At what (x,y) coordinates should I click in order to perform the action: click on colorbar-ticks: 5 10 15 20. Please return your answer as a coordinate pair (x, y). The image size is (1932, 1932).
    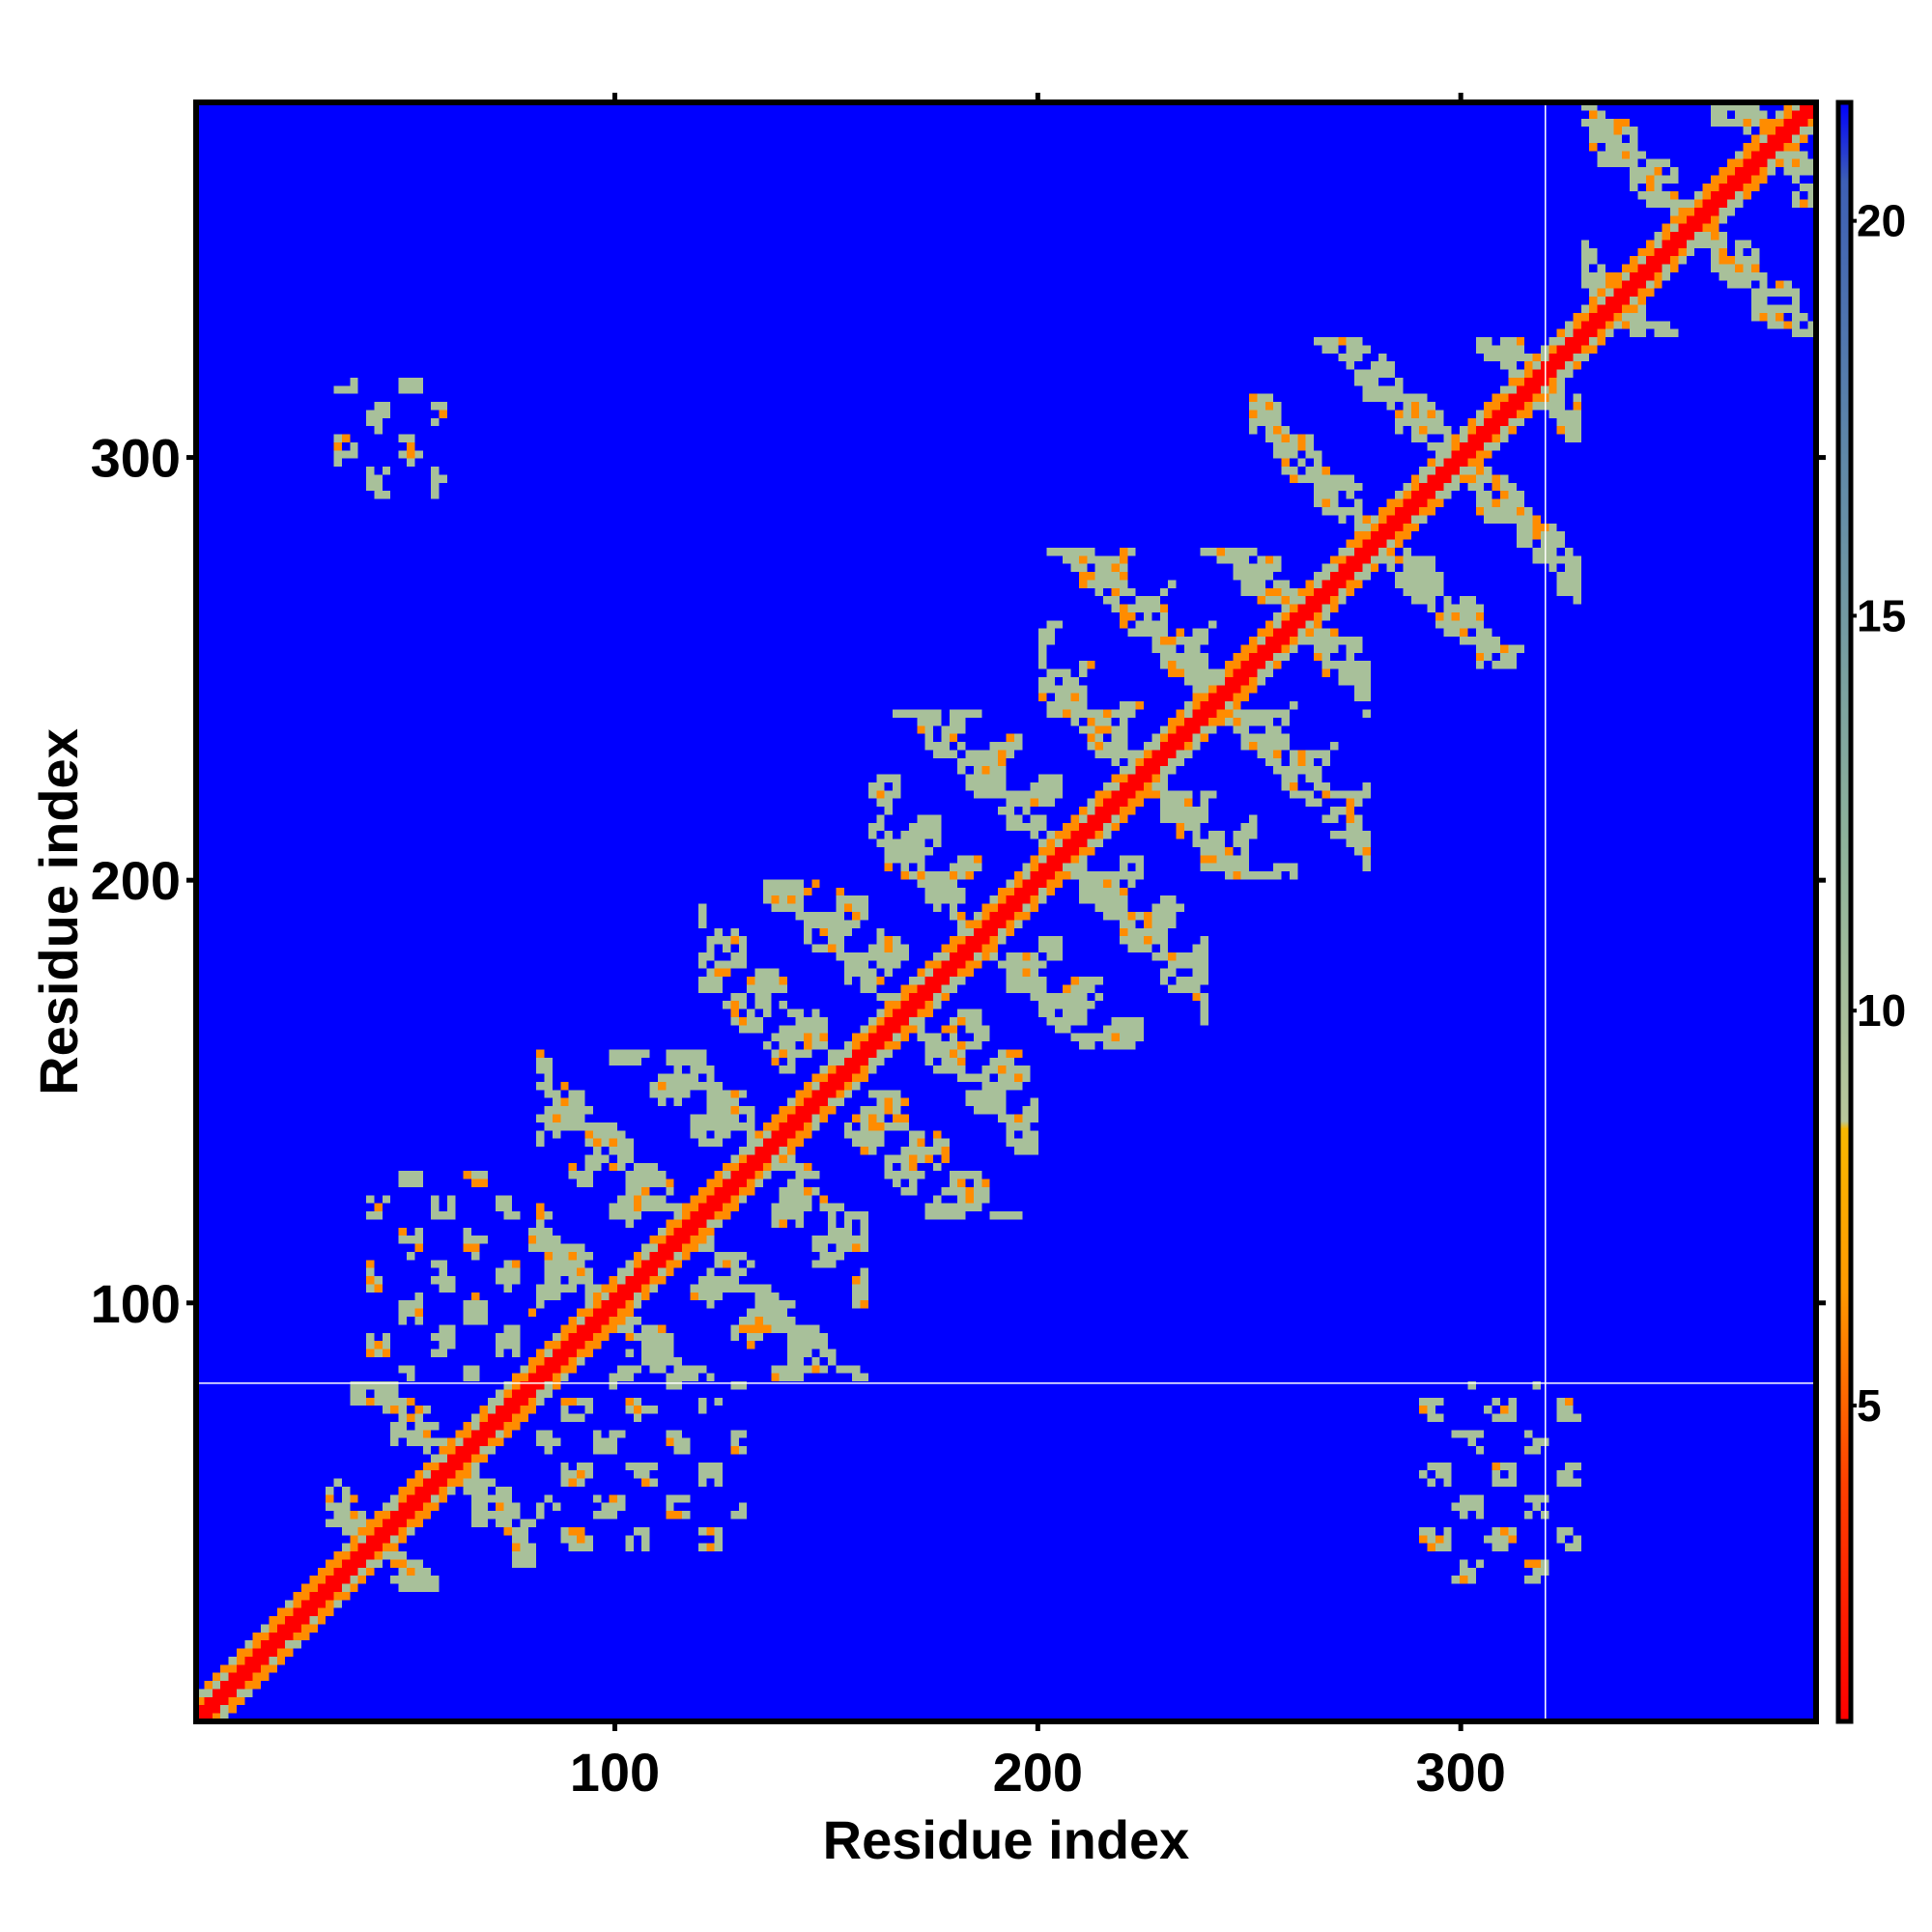
    Looking at the image, I should click on (1878, 813).